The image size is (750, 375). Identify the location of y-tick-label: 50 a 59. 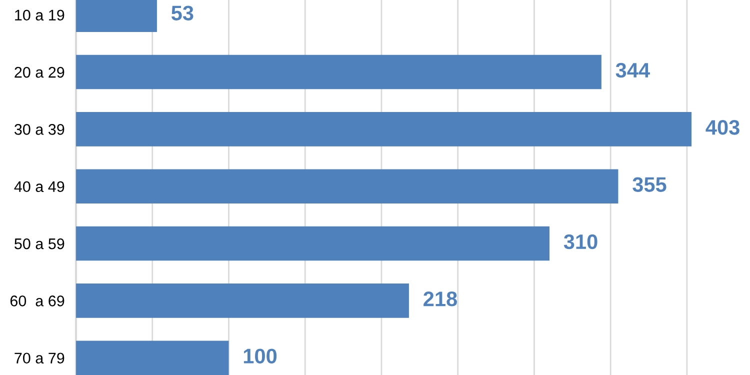
(39, 244).